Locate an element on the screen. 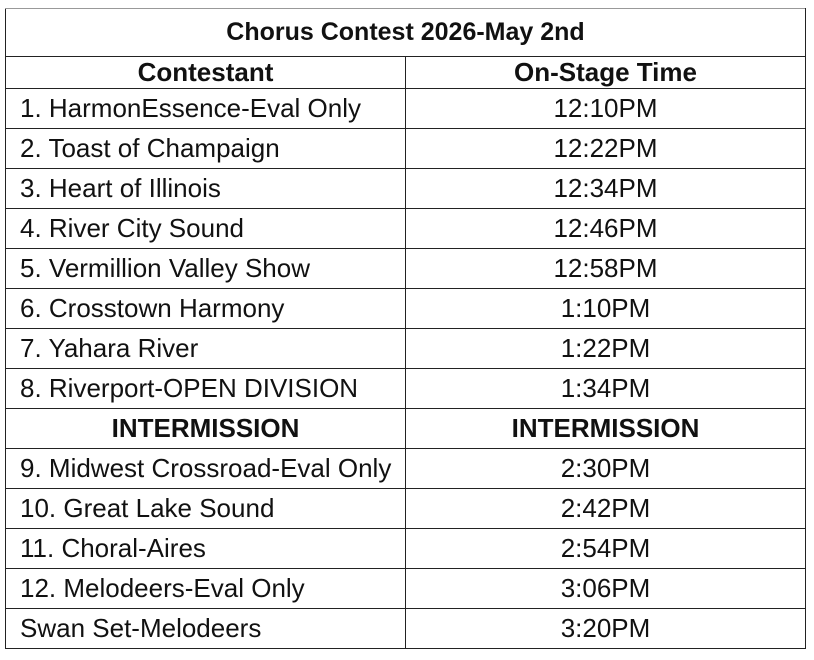  table-row: 12. Melodeers-Eval Only 3:06PM is located at coordinates (405, 588).